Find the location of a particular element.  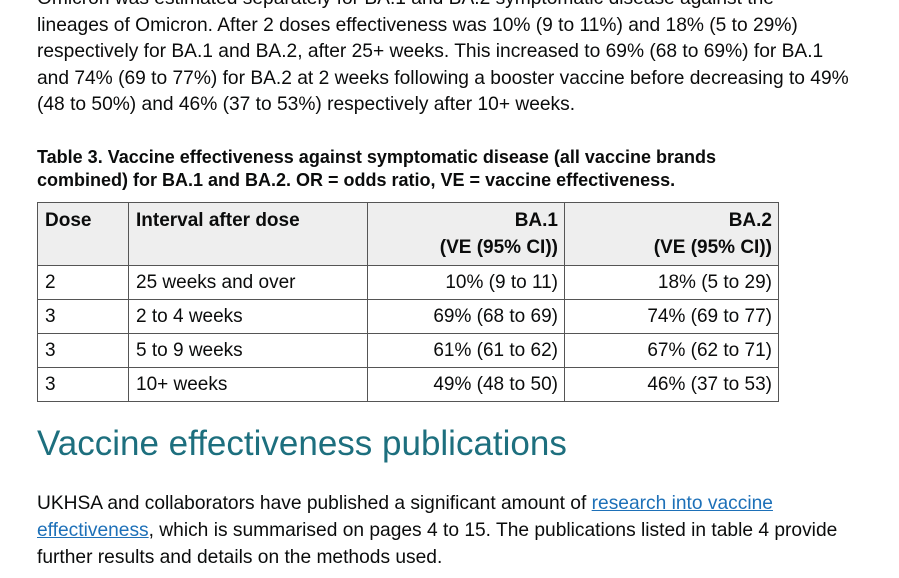

header-ba2: BA.2 (VE (95% CI)) is located at coordinates (671, 234).